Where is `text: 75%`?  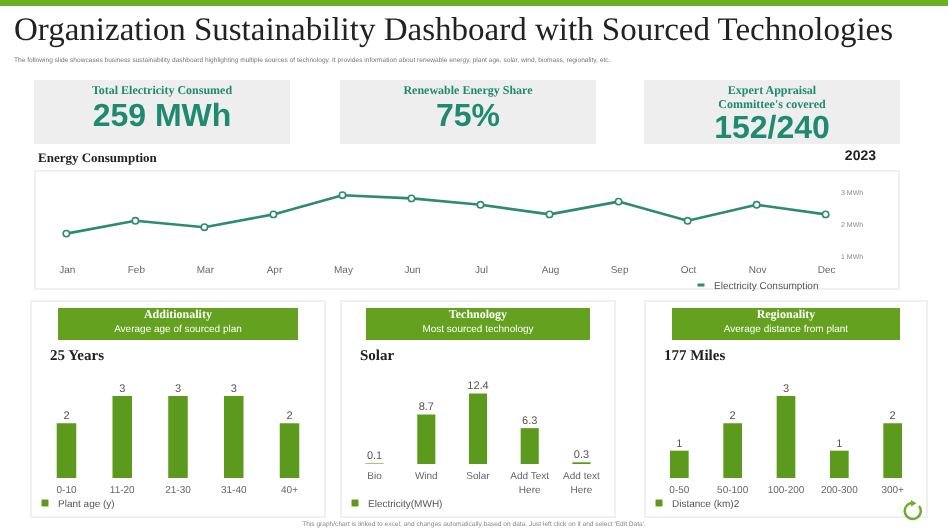 text: 75% is located at coordinates (468, 116).